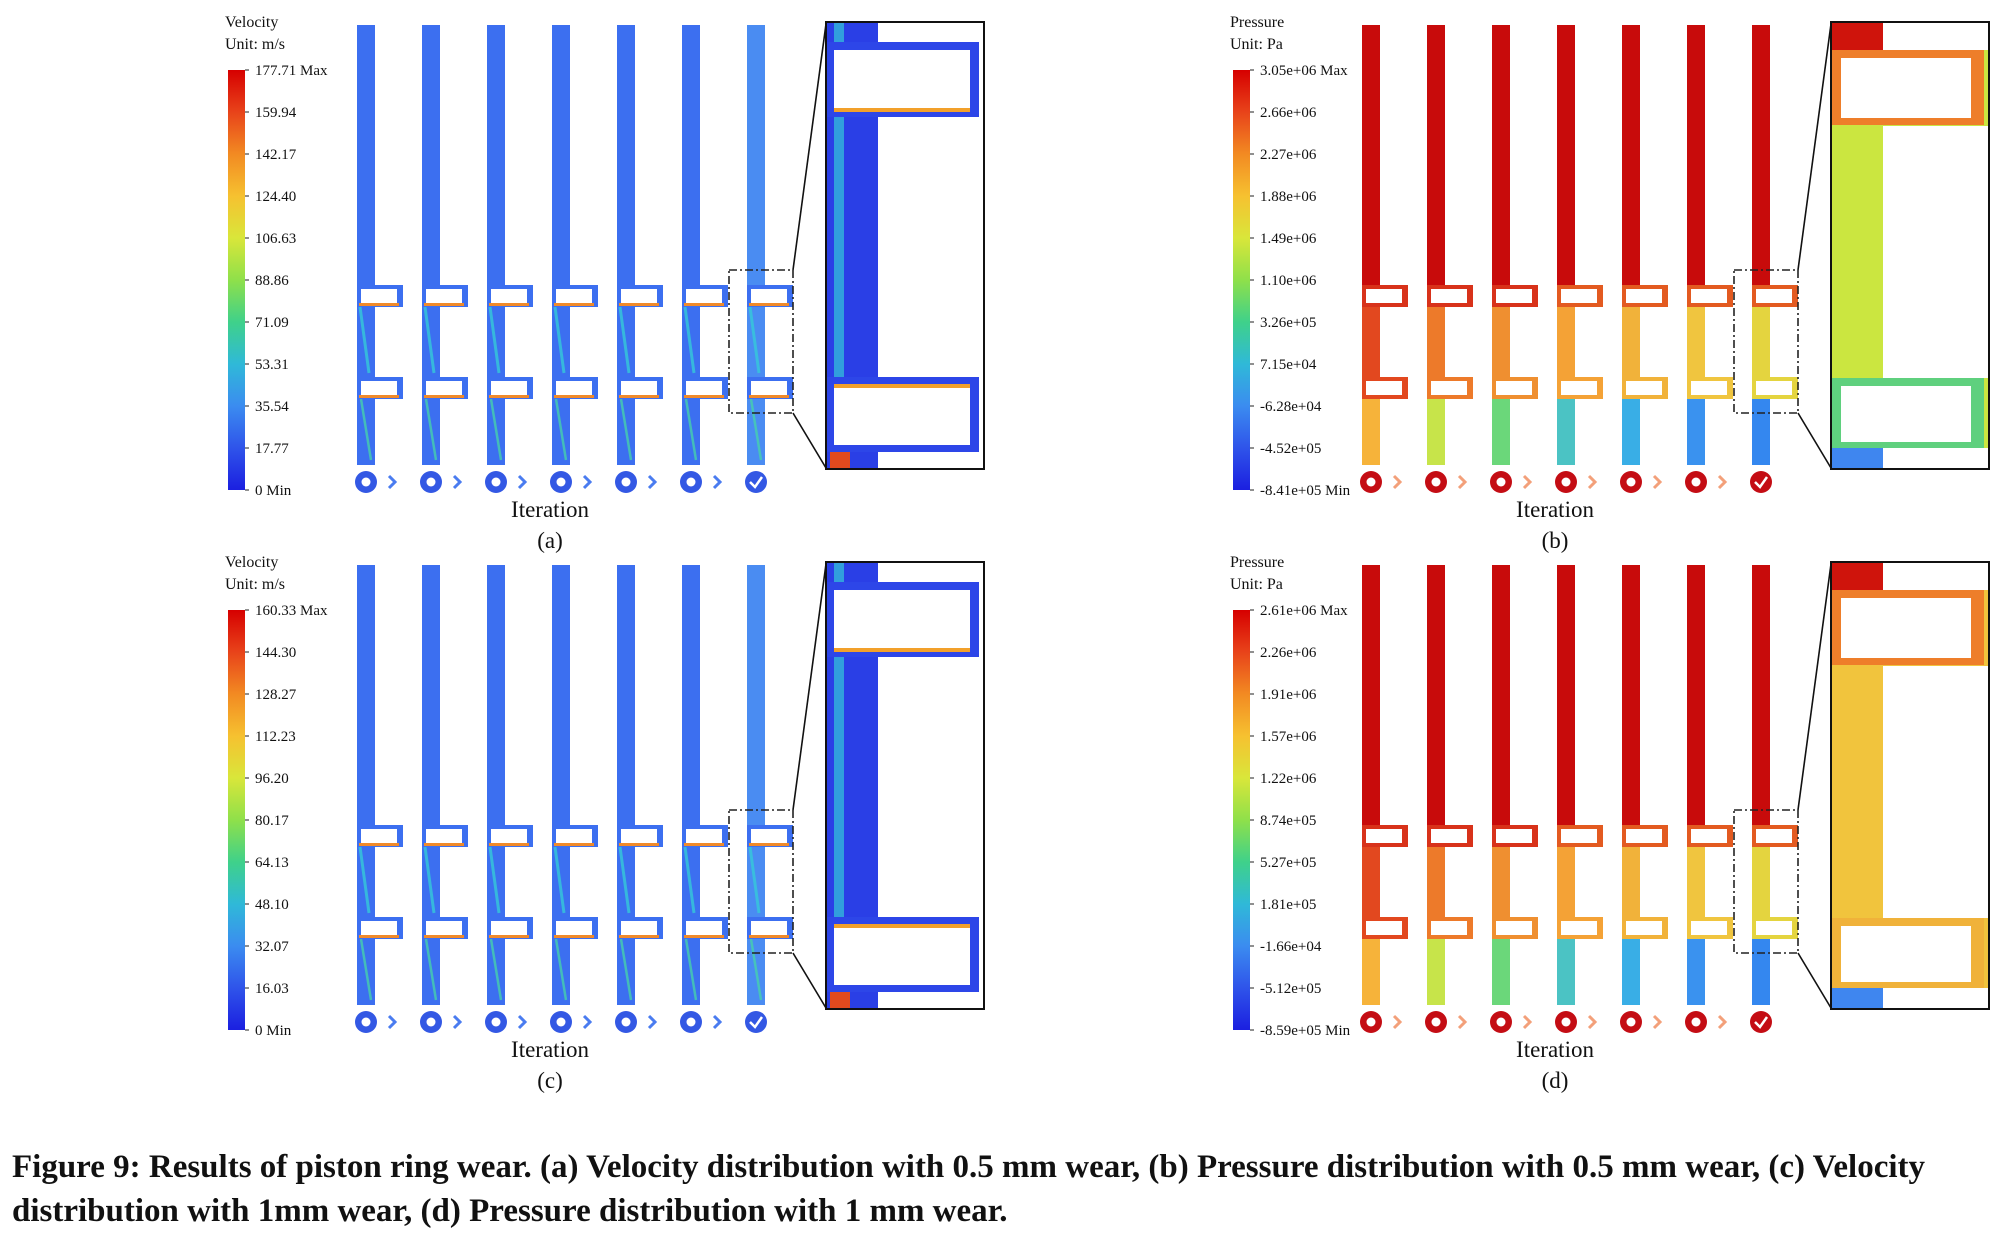 Image resolution: width=2010 pixels, height=1242 pixels. Describe the element at coordinates (905, 785) in the screenshot. I see `zoom-border` at that location.